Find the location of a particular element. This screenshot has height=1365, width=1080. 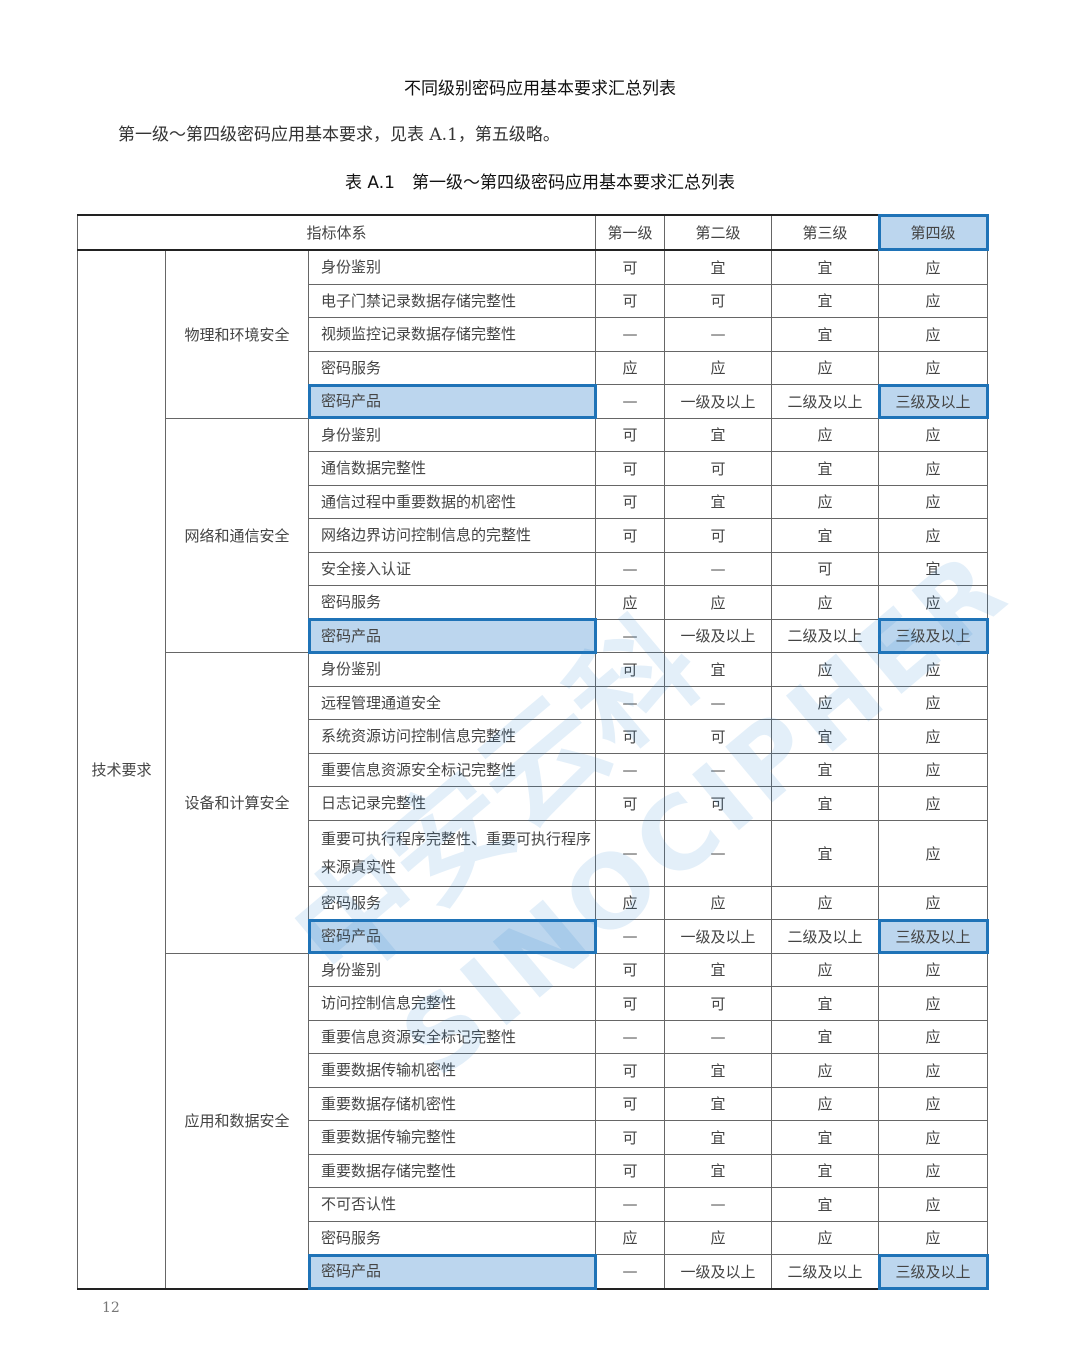

section-cell: 网络和通信安全 is located at coordinates (237, 535).